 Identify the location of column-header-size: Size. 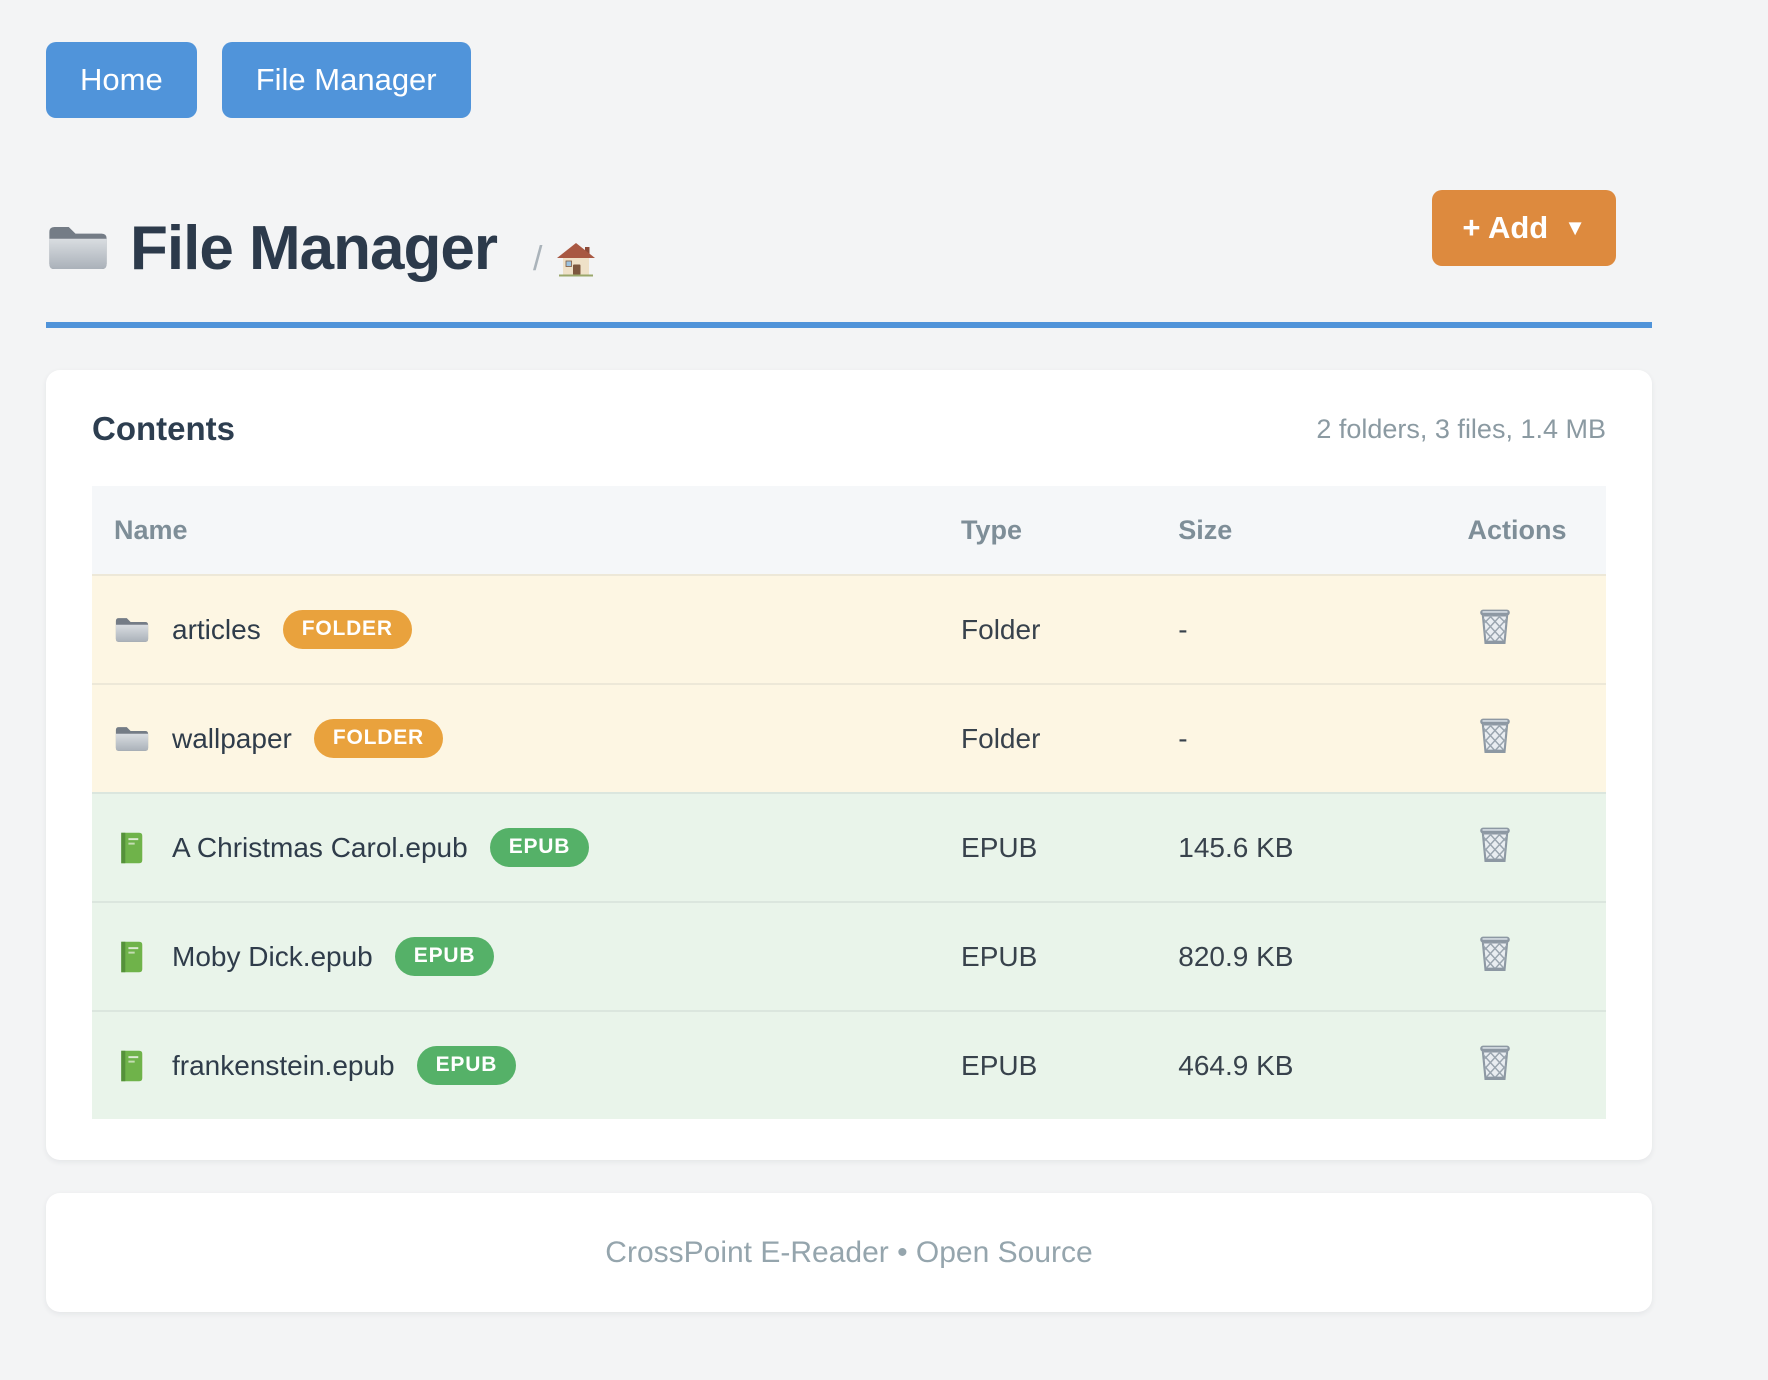
(1205, 529).